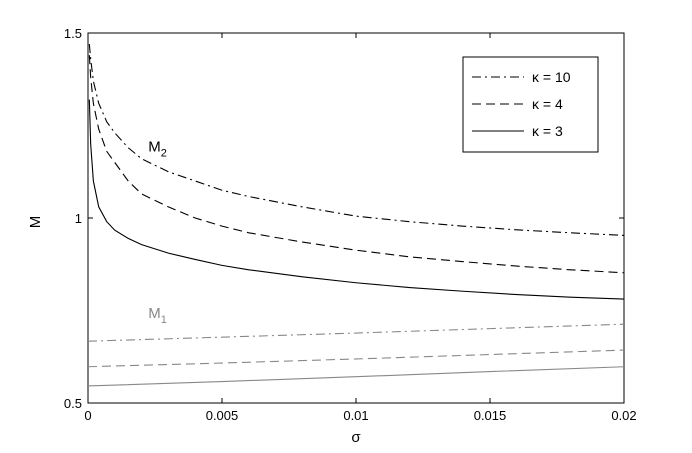 This screenshot has height=453, width=692. I want to click on annotation-m1: M1, so click(157, 315).